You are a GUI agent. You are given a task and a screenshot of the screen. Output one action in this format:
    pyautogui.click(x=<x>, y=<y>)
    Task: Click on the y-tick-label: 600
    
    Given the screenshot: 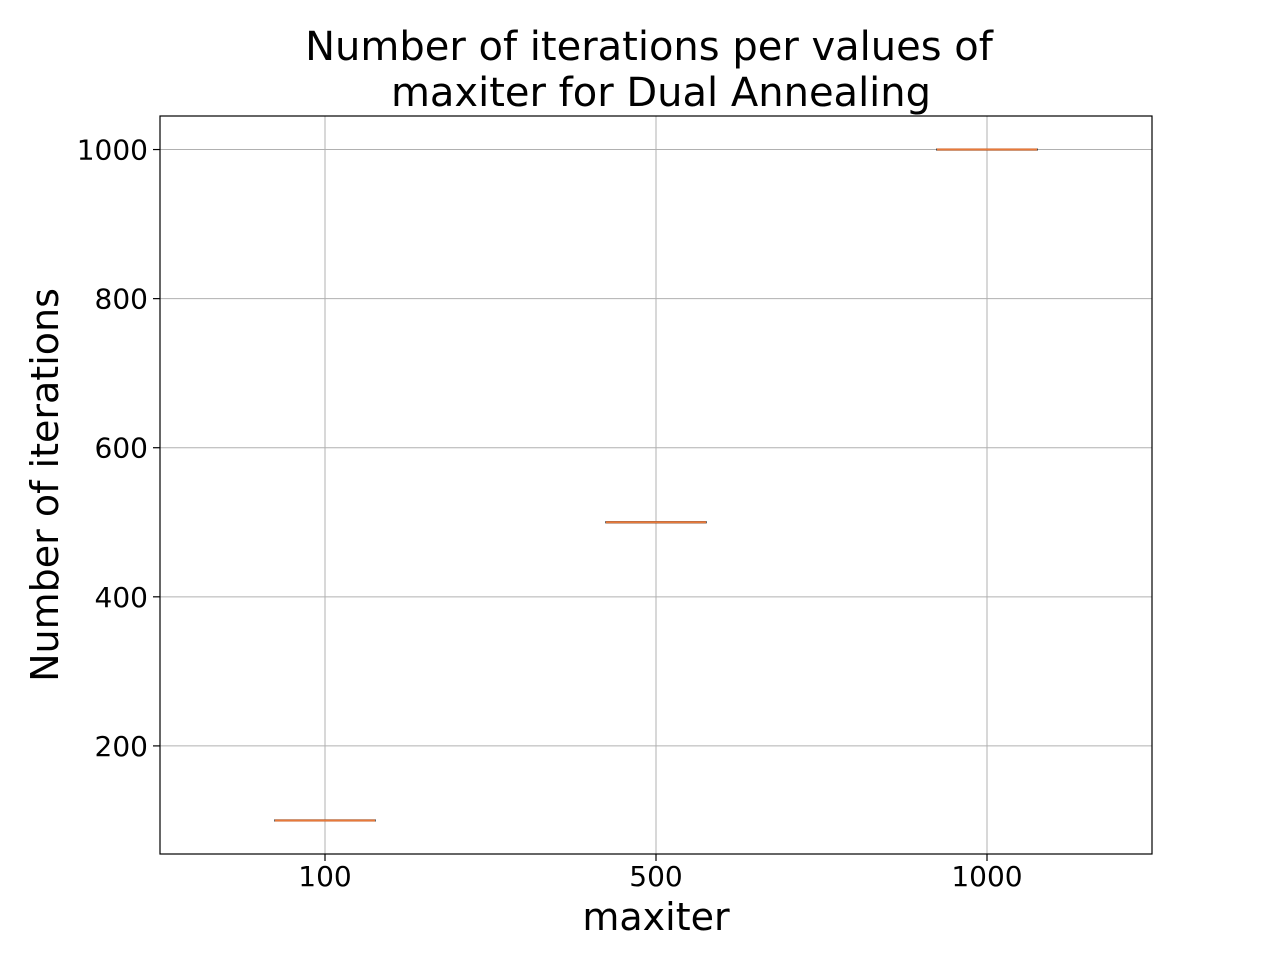 What is the action you would take?
    pyautogui.click(x=121, y=448)
    